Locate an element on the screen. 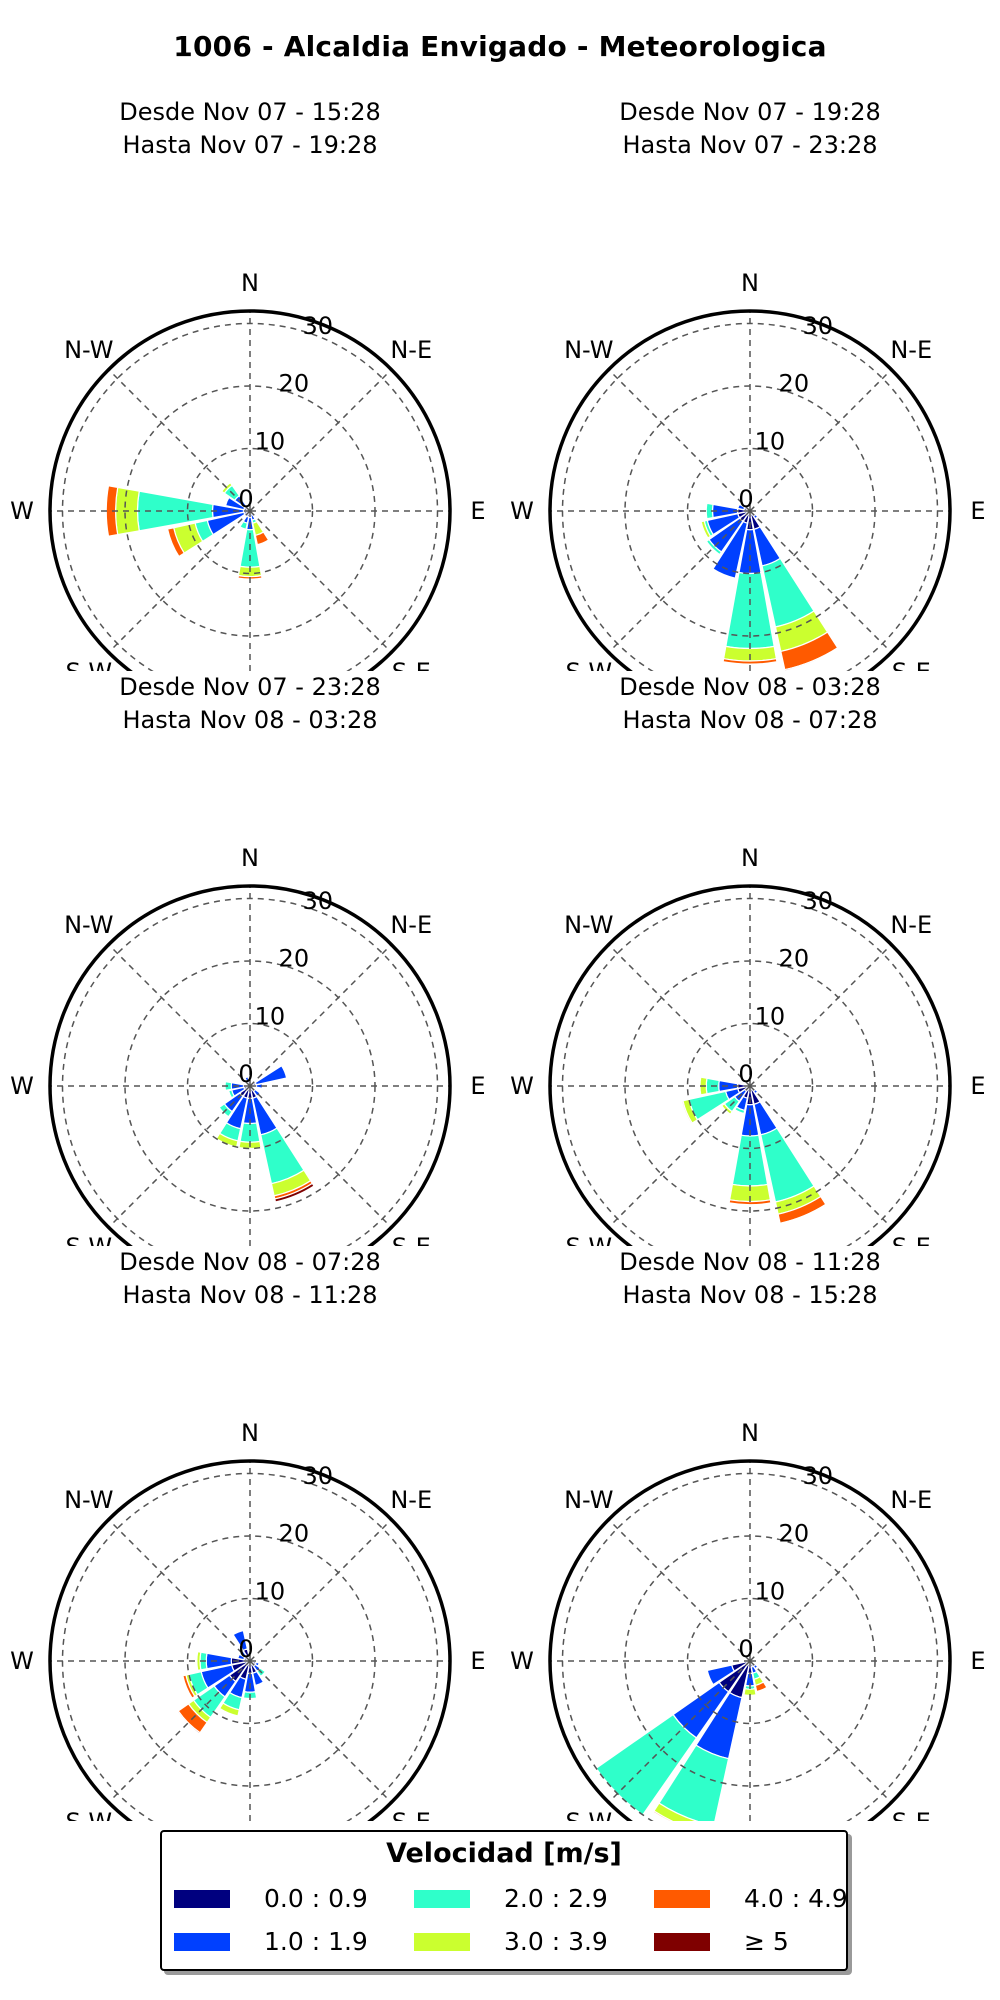 The height and width of the screenshot is (2000, 1000). legend-label: ≥ 5 is located at coordinates (766, 1941).